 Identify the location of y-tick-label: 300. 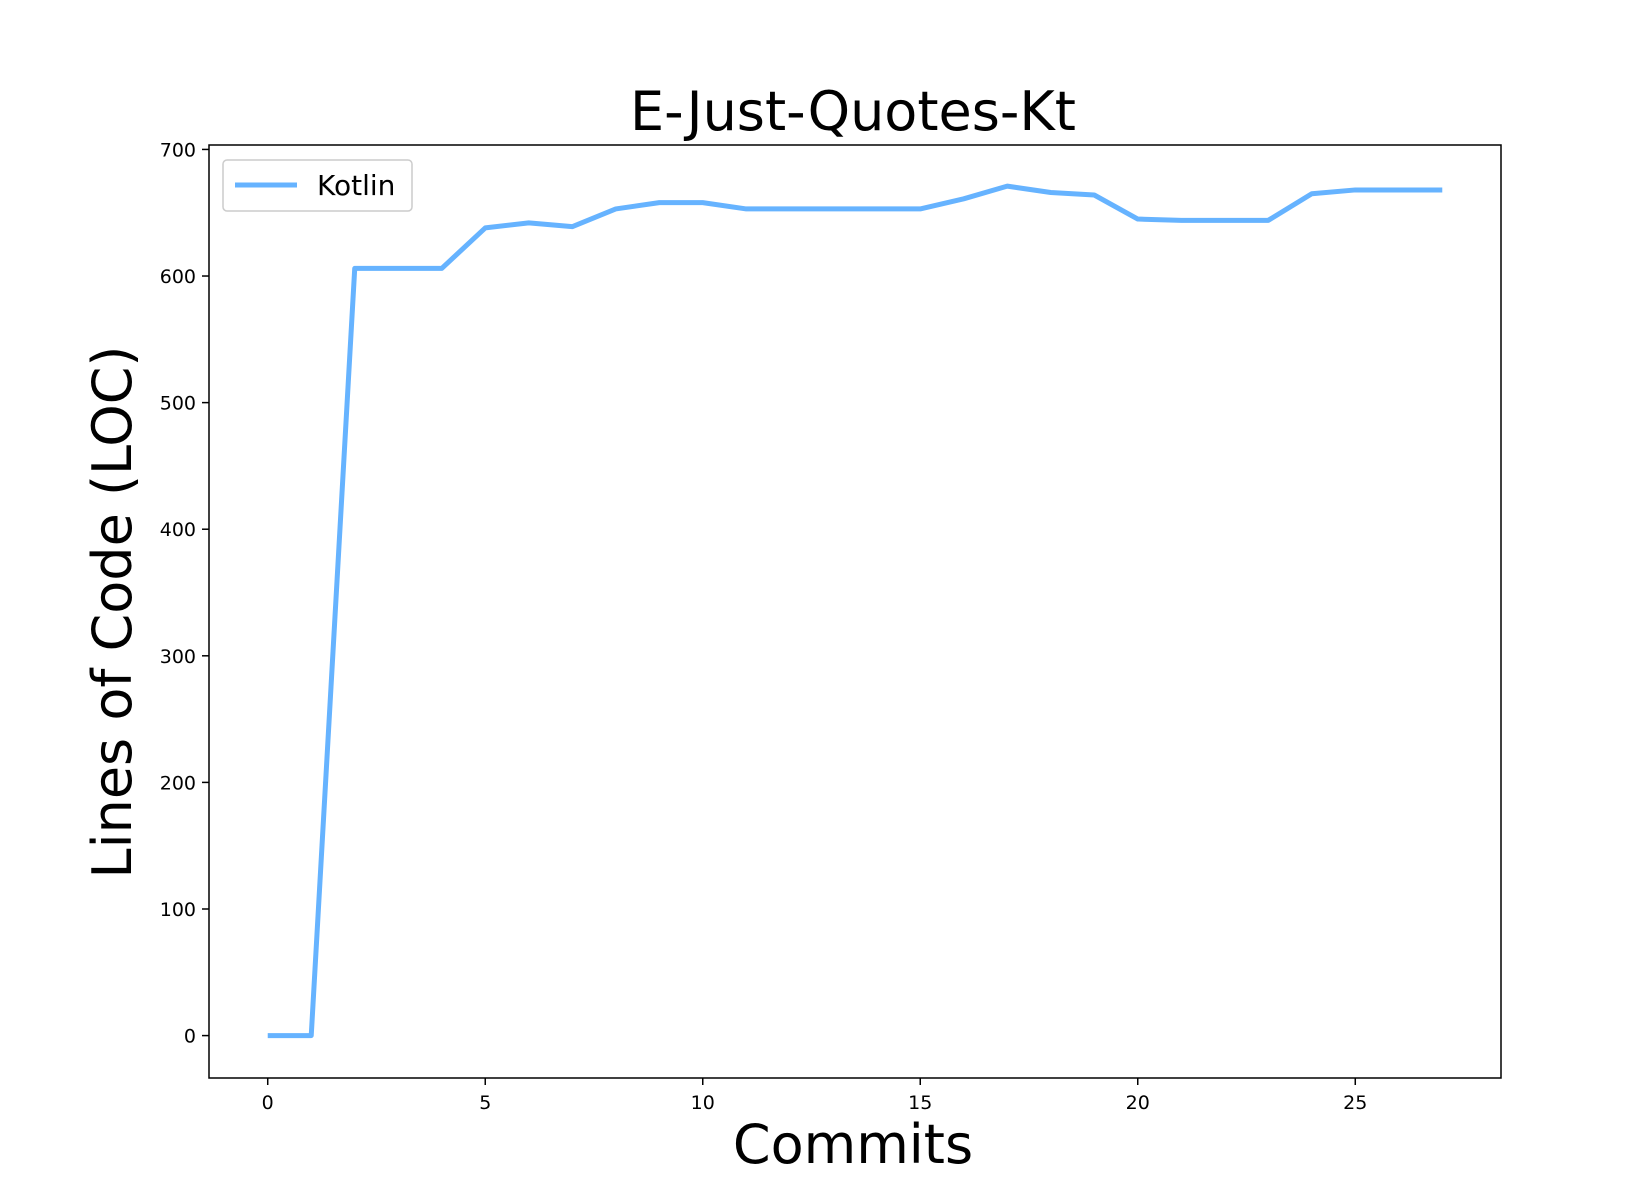
(178, 657).